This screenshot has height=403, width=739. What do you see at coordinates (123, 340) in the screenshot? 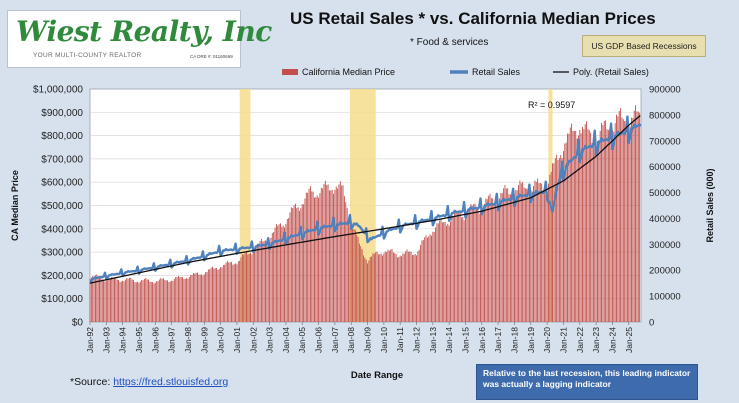
I see `x-tick-label: Jan-94` at bounding box center [123, 340].